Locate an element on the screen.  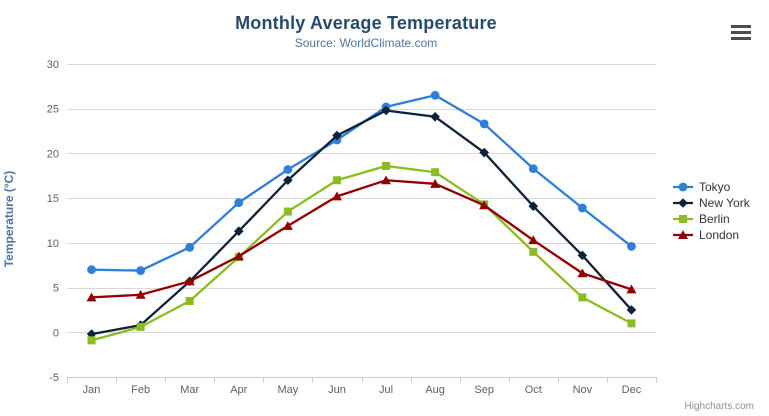
data-point-tokyo-May is located at coordinates (288, 169).